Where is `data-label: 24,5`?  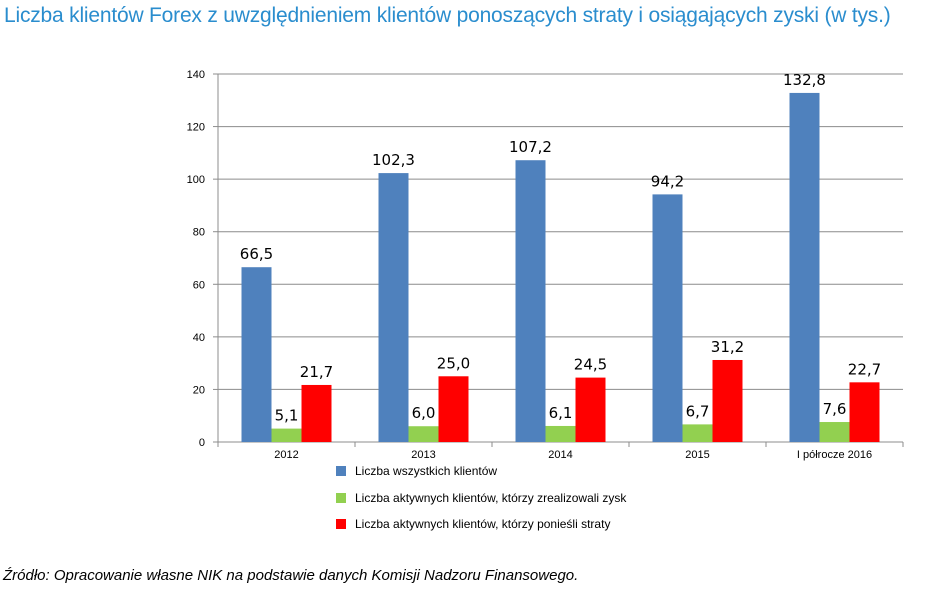
data-label: 24,5 is located at coordinates (590, 365).